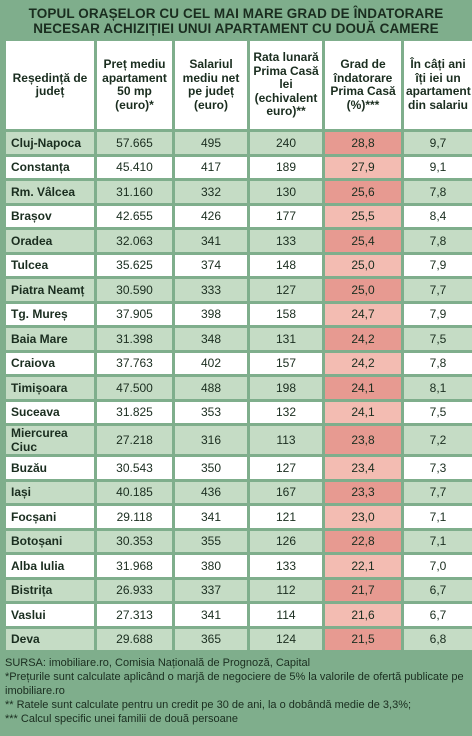  What do you see at coordinates (286, 440) in the screenshot?
I see `rate-cell: 113` at bounding box center [286, 440].